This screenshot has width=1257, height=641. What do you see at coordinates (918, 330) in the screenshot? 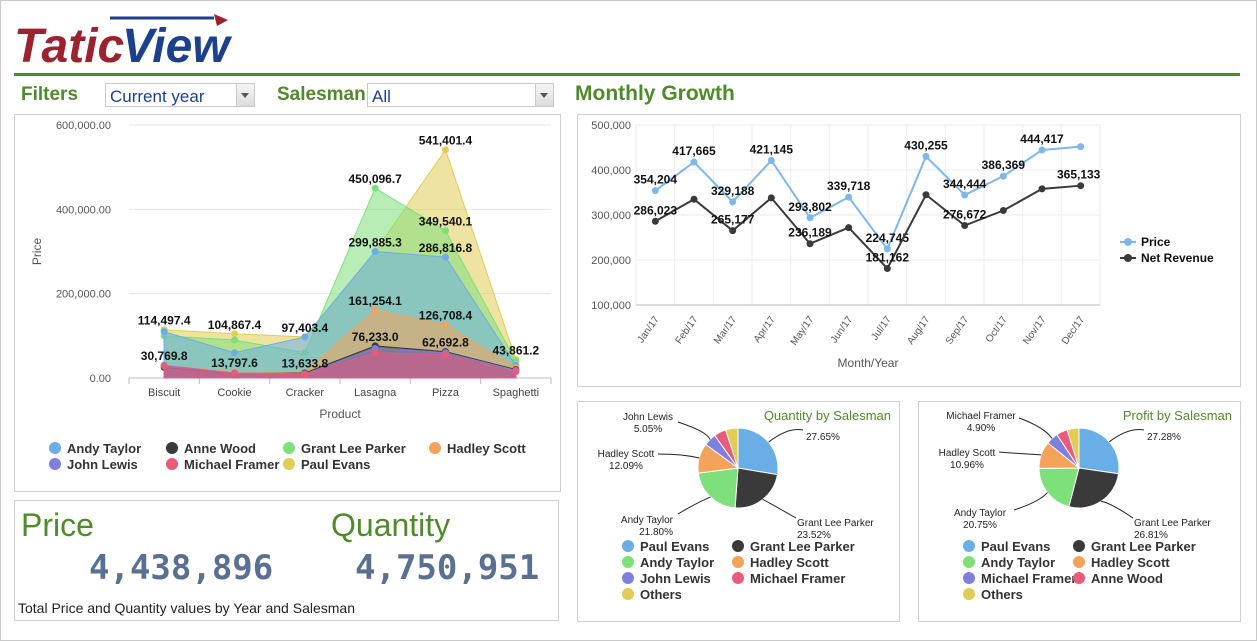
I see `line-x-tick-label: Aug/17` at bounding box center [918, 330].